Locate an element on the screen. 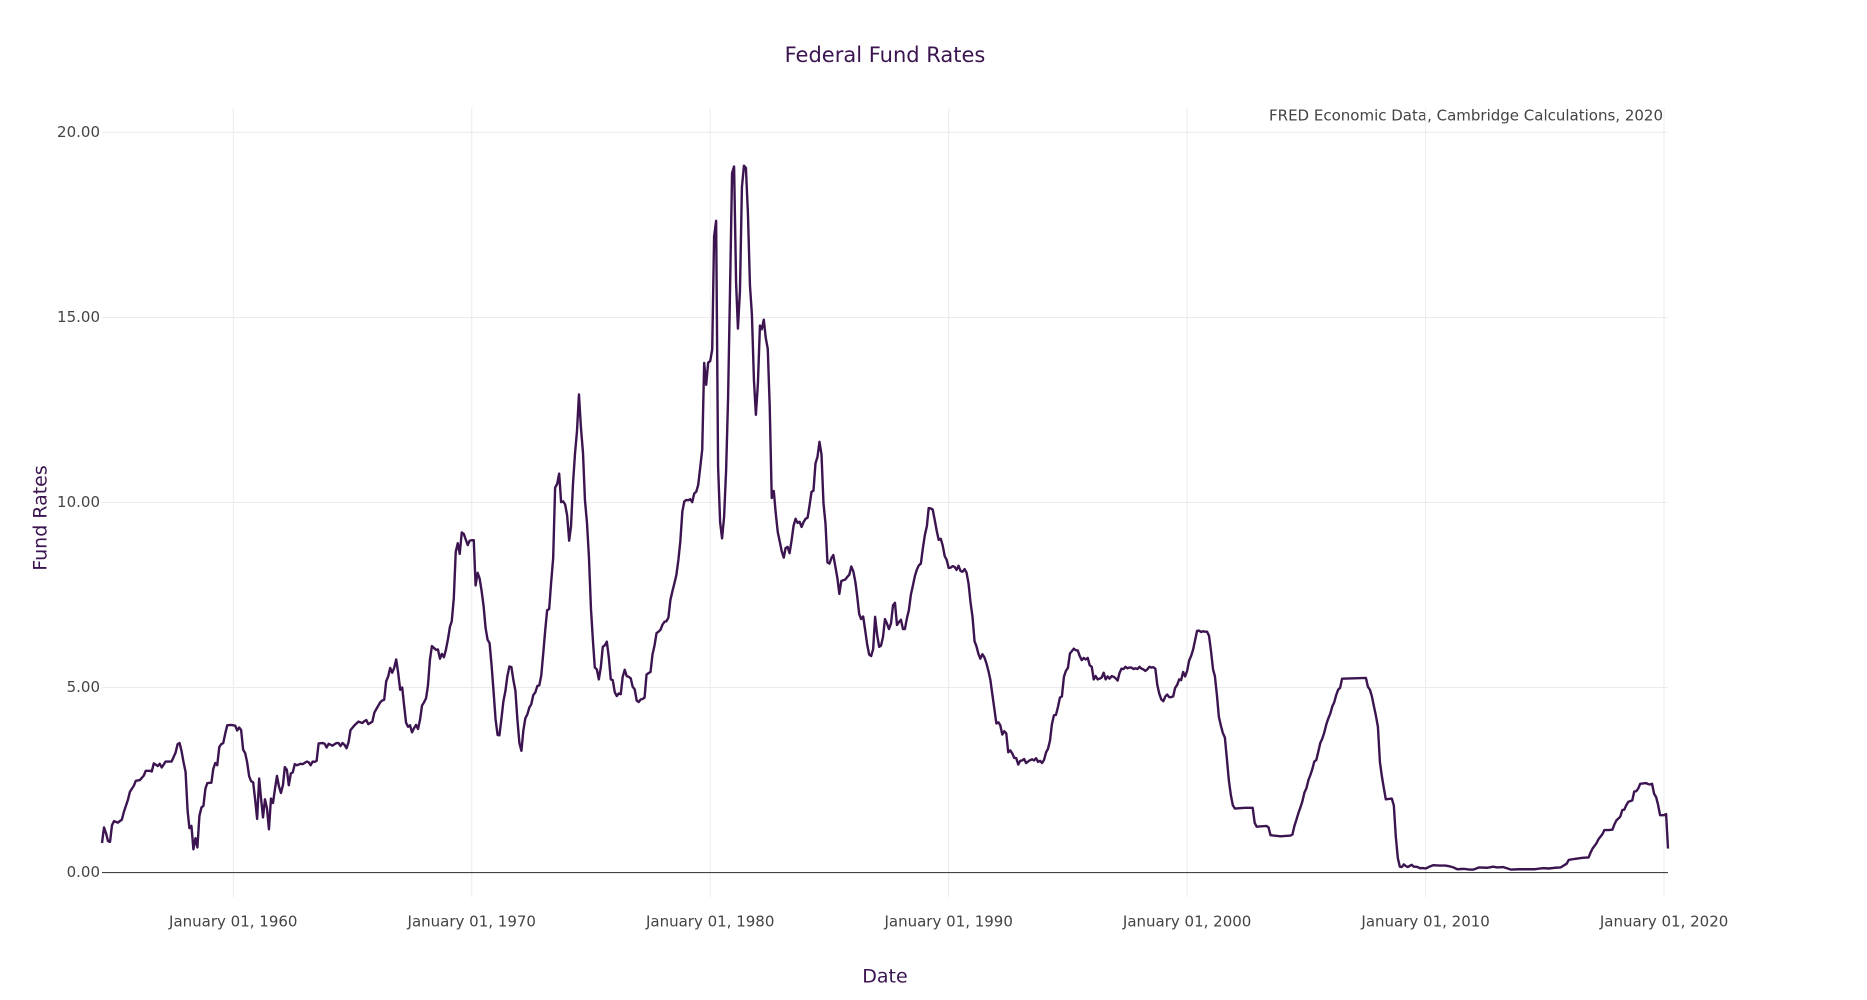 This screenshot has height=1000, width=1867. y-axis-title: Fund Rates is located at coordinates (41, 518).